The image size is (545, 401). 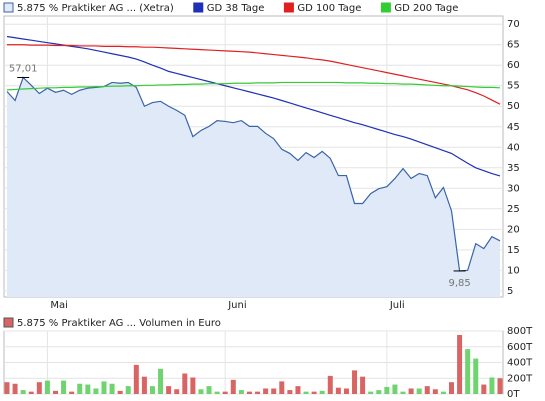 What do you see at coordinates (513, 86) in the screenshot?
I see `y-tick-label: 55` at bounding box center [513, 86].